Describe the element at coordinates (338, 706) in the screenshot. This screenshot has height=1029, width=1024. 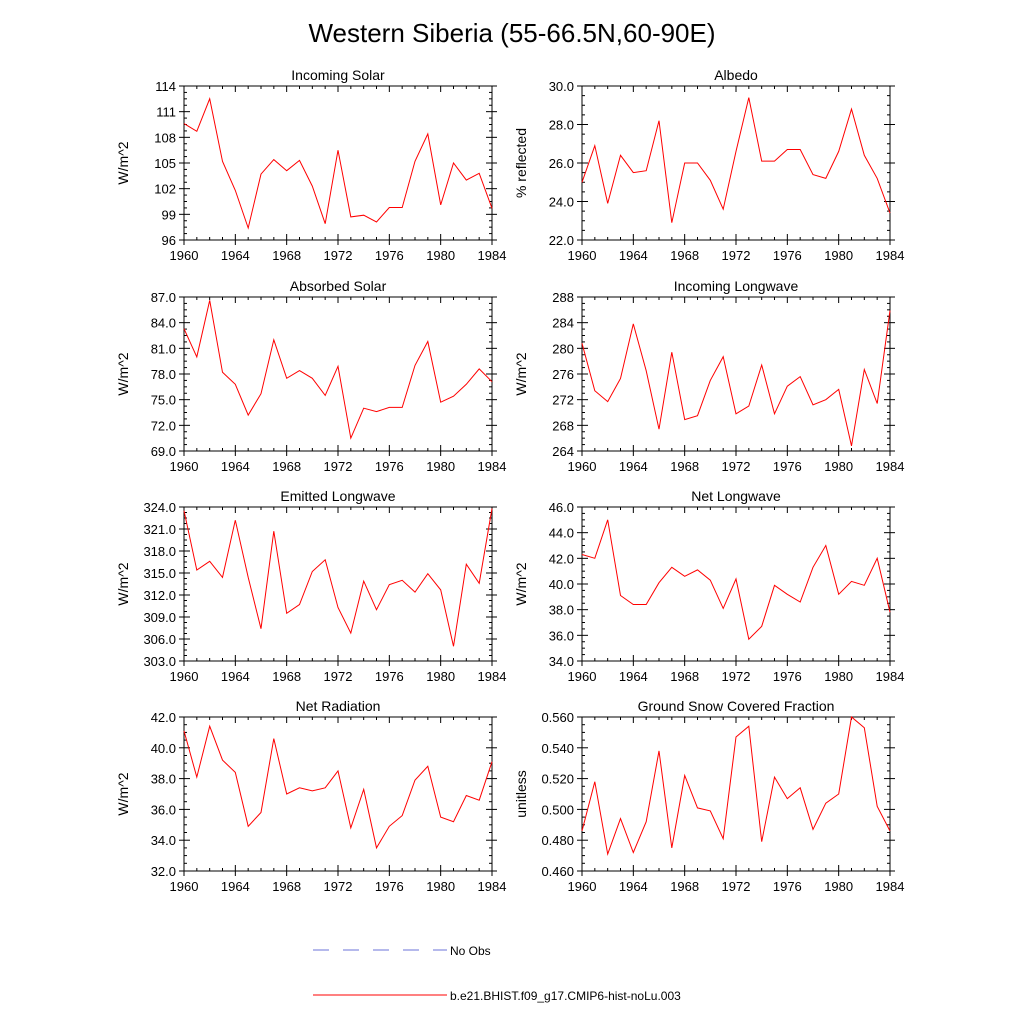
I see `panel-title: Net Radiation` at that location.